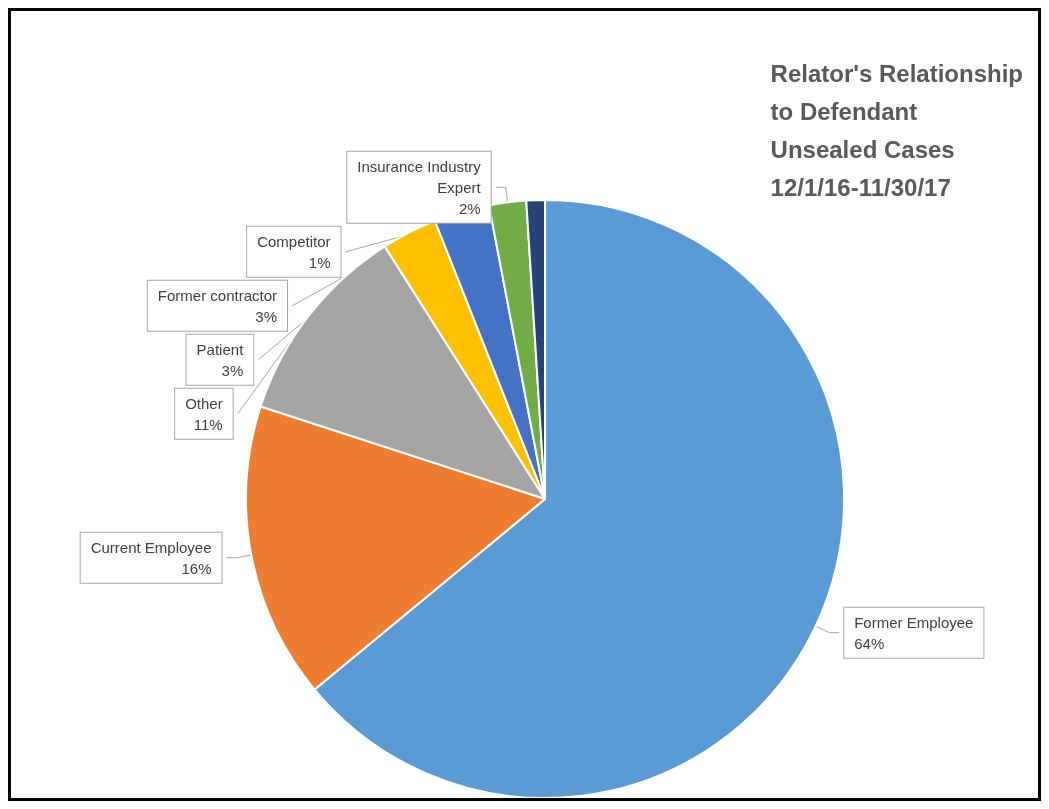 Image resolution: width=1049 pixels, height=809 pixels. Describe the element at coordinates (319, 262) in the screenshot. I see `data-label: 1%` at that location.